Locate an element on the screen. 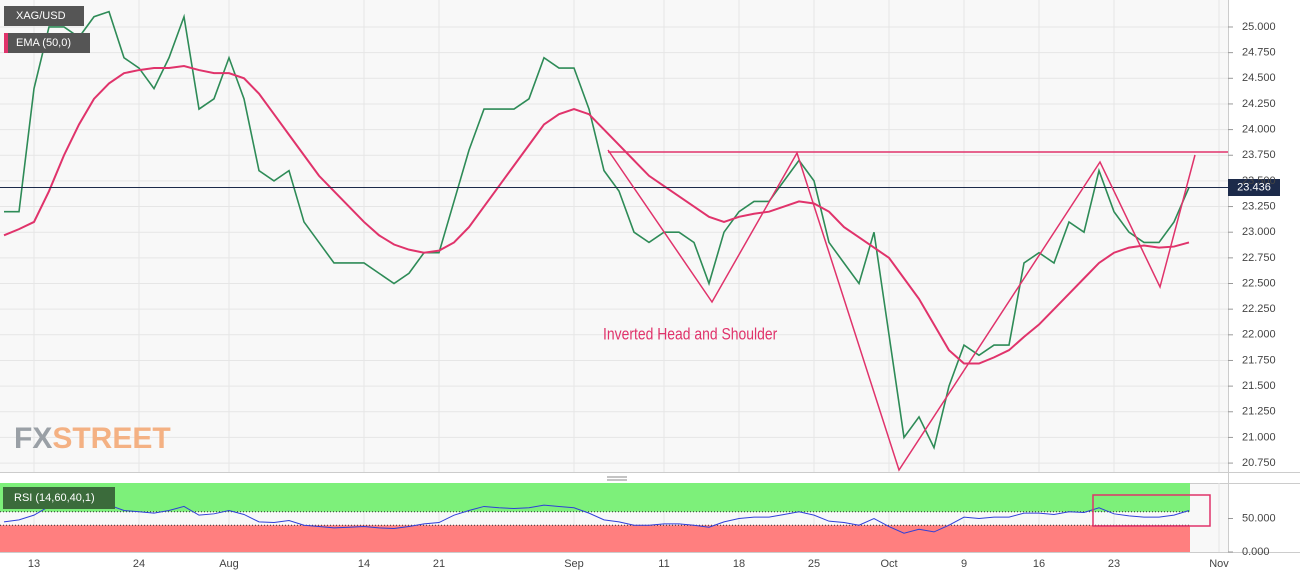 The image size is (1300, 577). series-line is located at coordinates (596, 519).